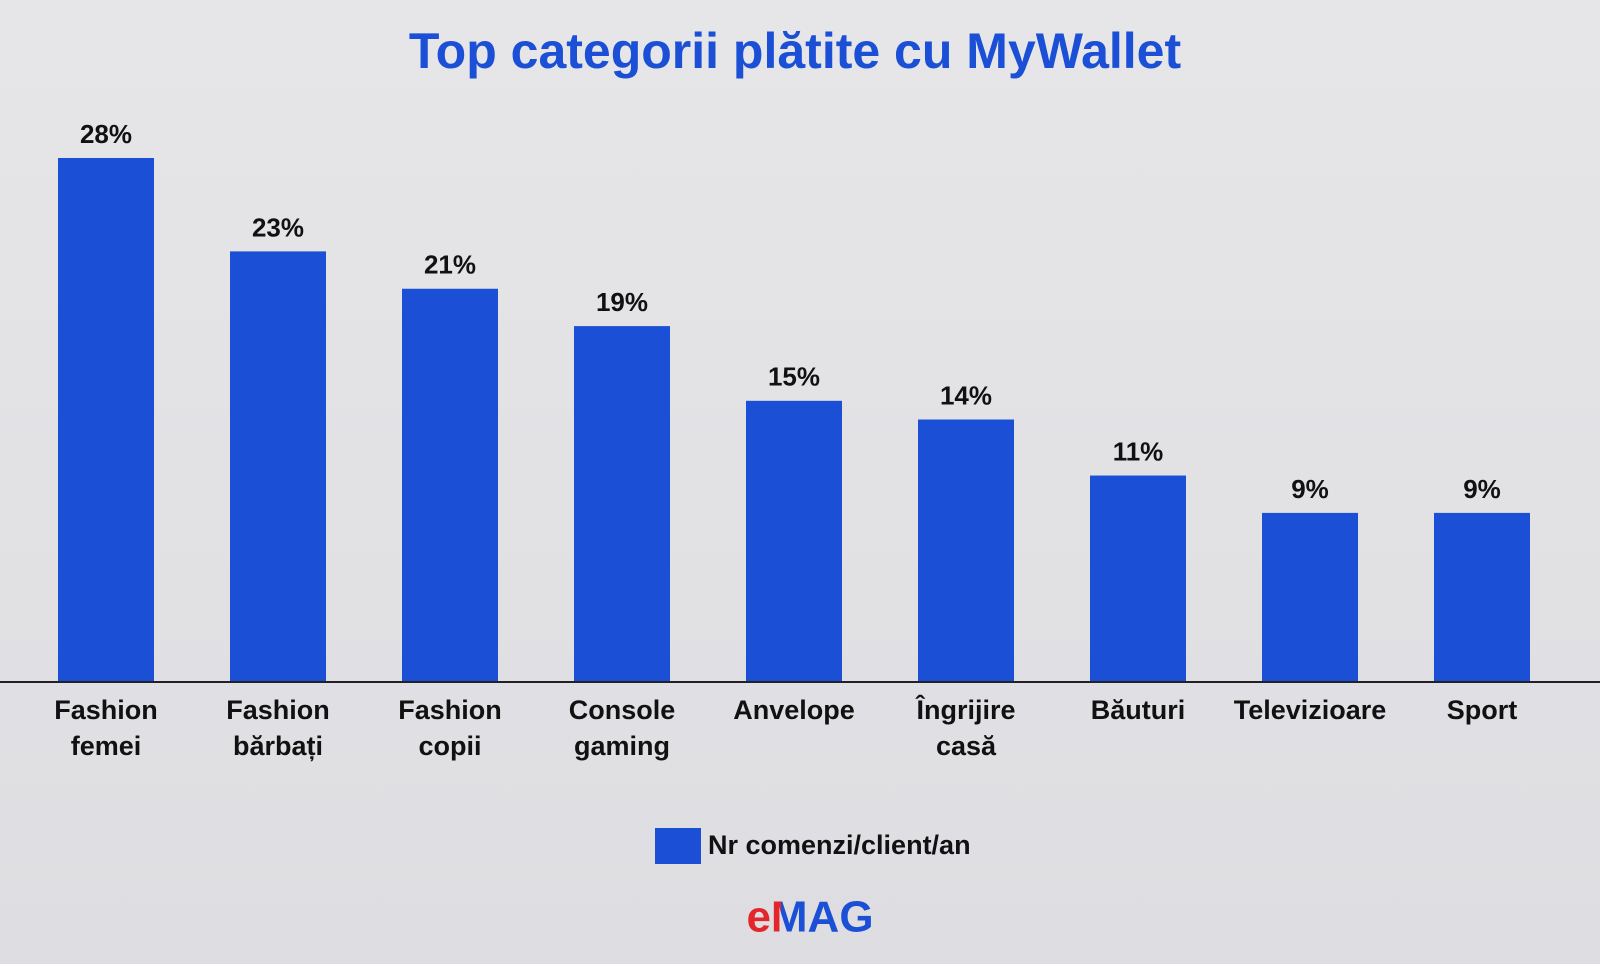 Image resolution: width=1600 pixels, height=964 pixels. I want to click on value-label: 19%, so click(622, 302).